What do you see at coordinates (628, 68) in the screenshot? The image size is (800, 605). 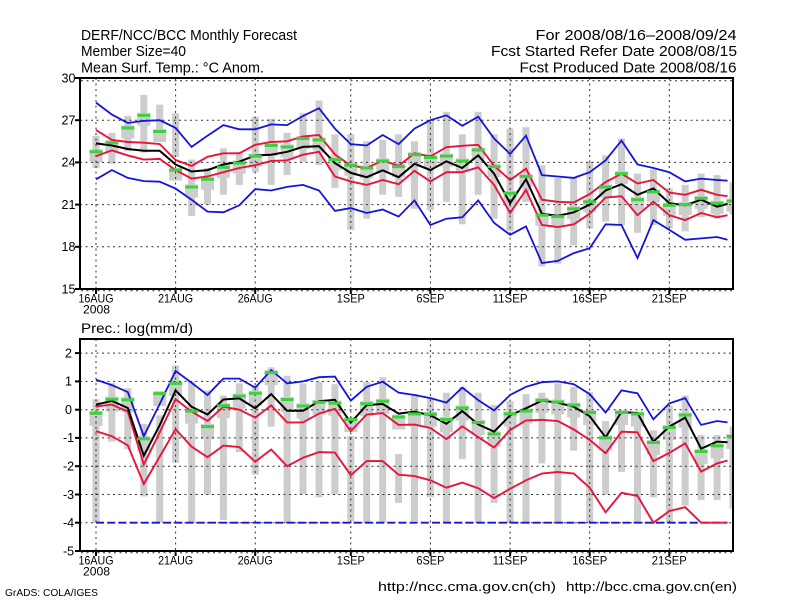 I see `svg-text: Fcst Produced Date 2008/08/16` at bounding box center [628, 68].